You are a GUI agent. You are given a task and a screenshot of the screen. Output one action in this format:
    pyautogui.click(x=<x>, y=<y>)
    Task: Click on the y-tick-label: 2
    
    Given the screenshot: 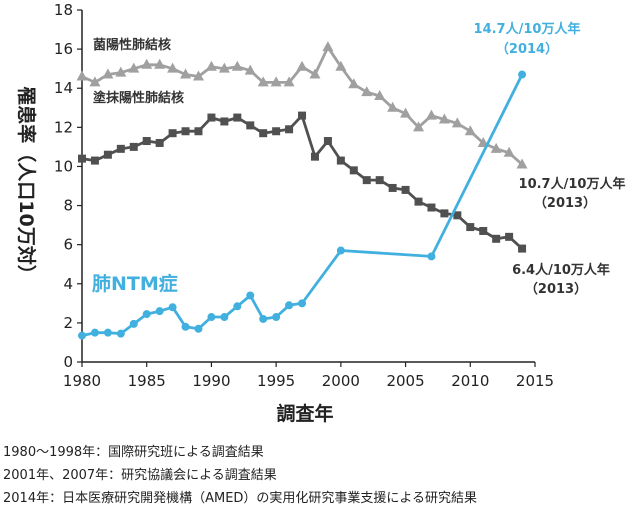 What is the action you would take?
    pyautogui.click(x=68, y=323)
    